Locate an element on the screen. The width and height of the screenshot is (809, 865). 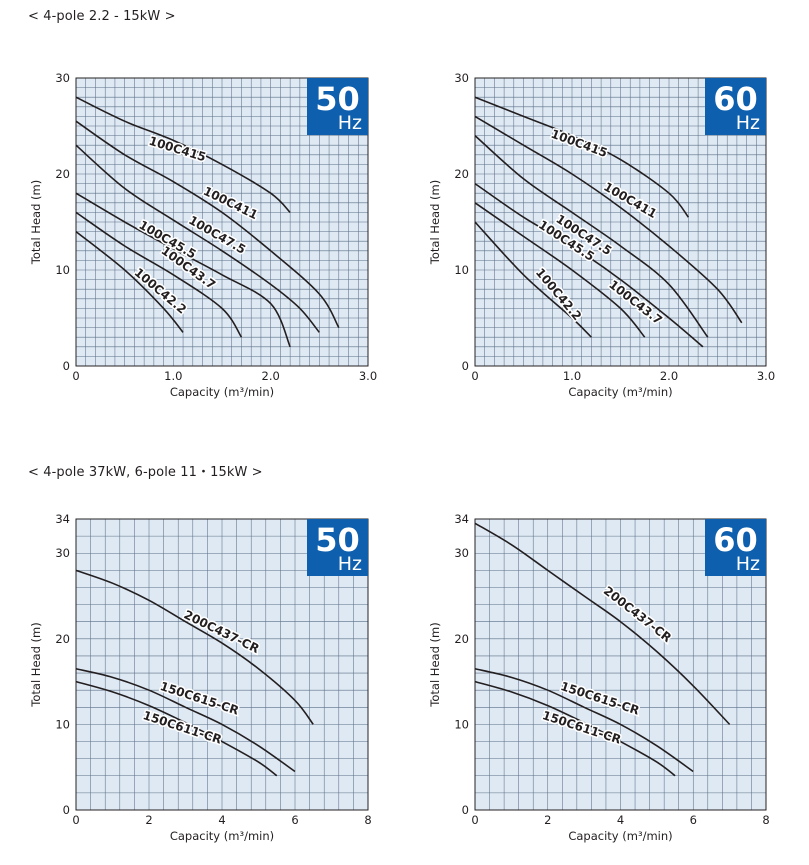
section-title-4pole-6pole: < 4-pole 37kW, 6-pole 11・15kW > is located at coordinates (145, 472).